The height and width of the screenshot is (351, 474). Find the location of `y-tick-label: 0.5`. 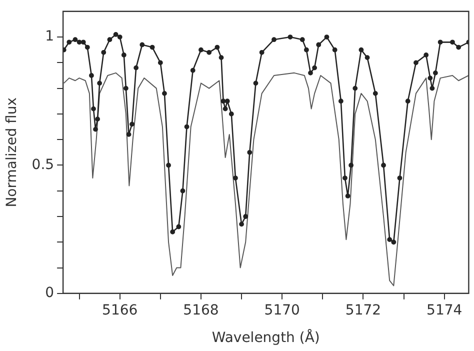

y-tick-label: 0.5 is located at coordinates (43, 164).